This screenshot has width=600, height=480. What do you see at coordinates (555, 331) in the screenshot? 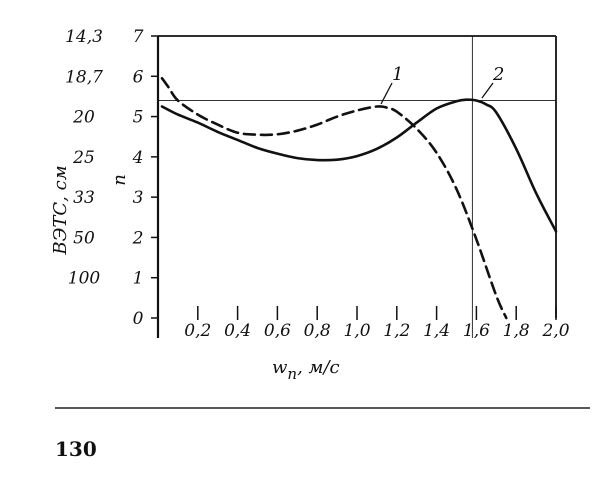
I see `x-axis-tick-label: 2,0` at bounding box center [555, 331].